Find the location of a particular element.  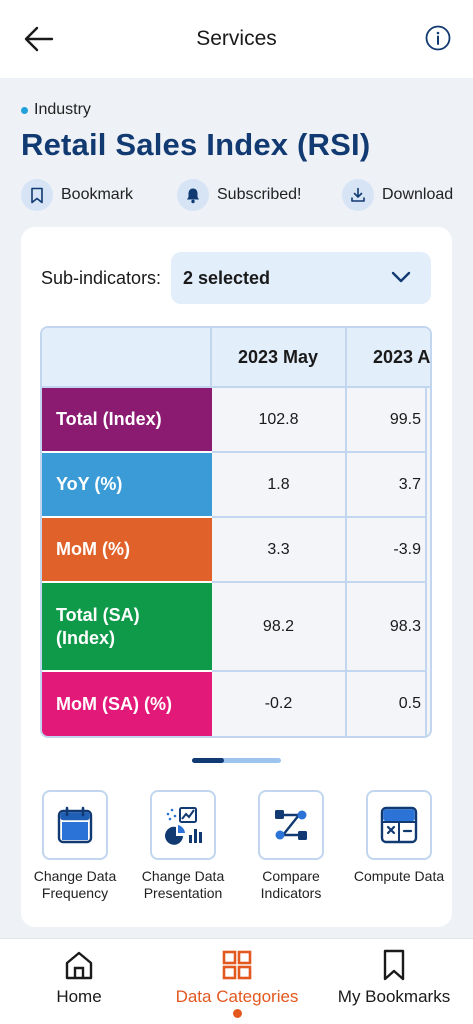

page-title: Services is located at coordinates (236, 38).